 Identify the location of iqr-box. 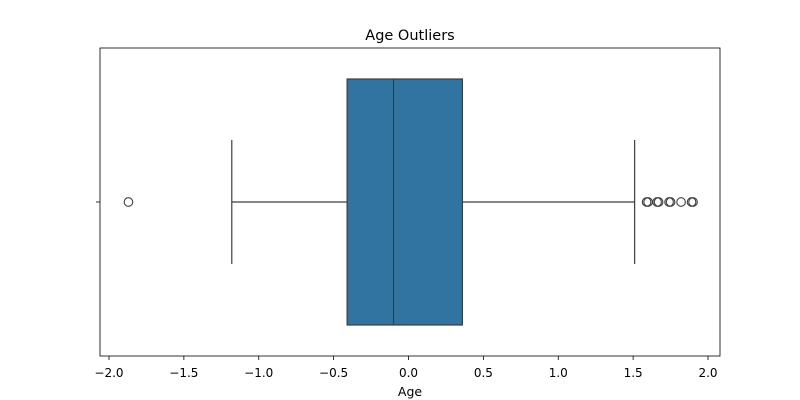
(405, 202).